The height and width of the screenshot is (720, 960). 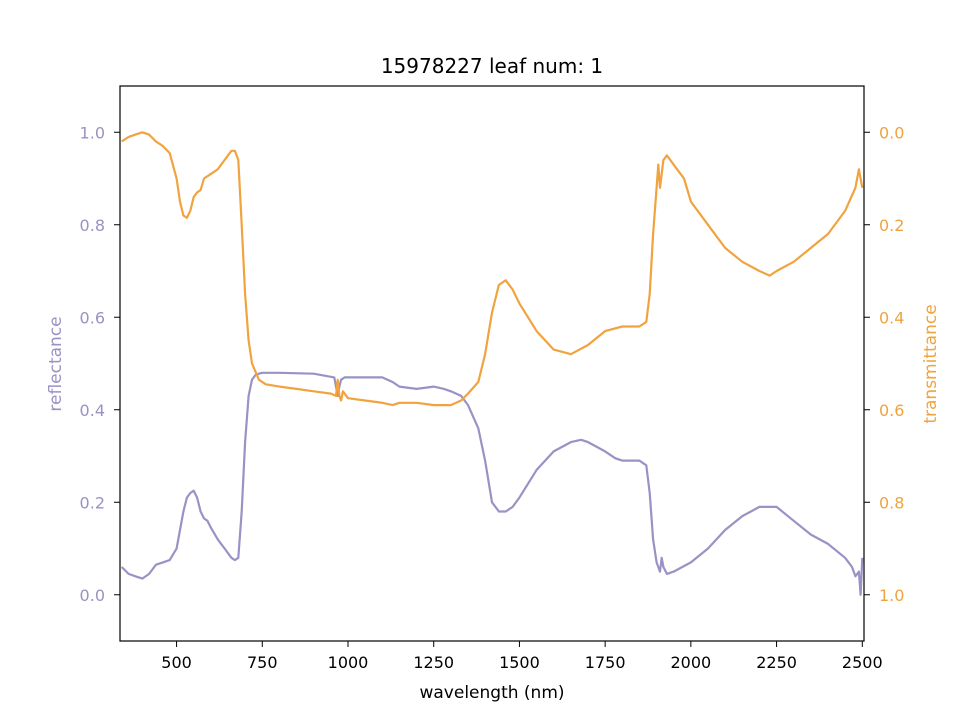 What do you see at coordinates (891, 410) in the screenshot?
I see `right-y-tick-label: 0.6` at bounding box center [891, 410].